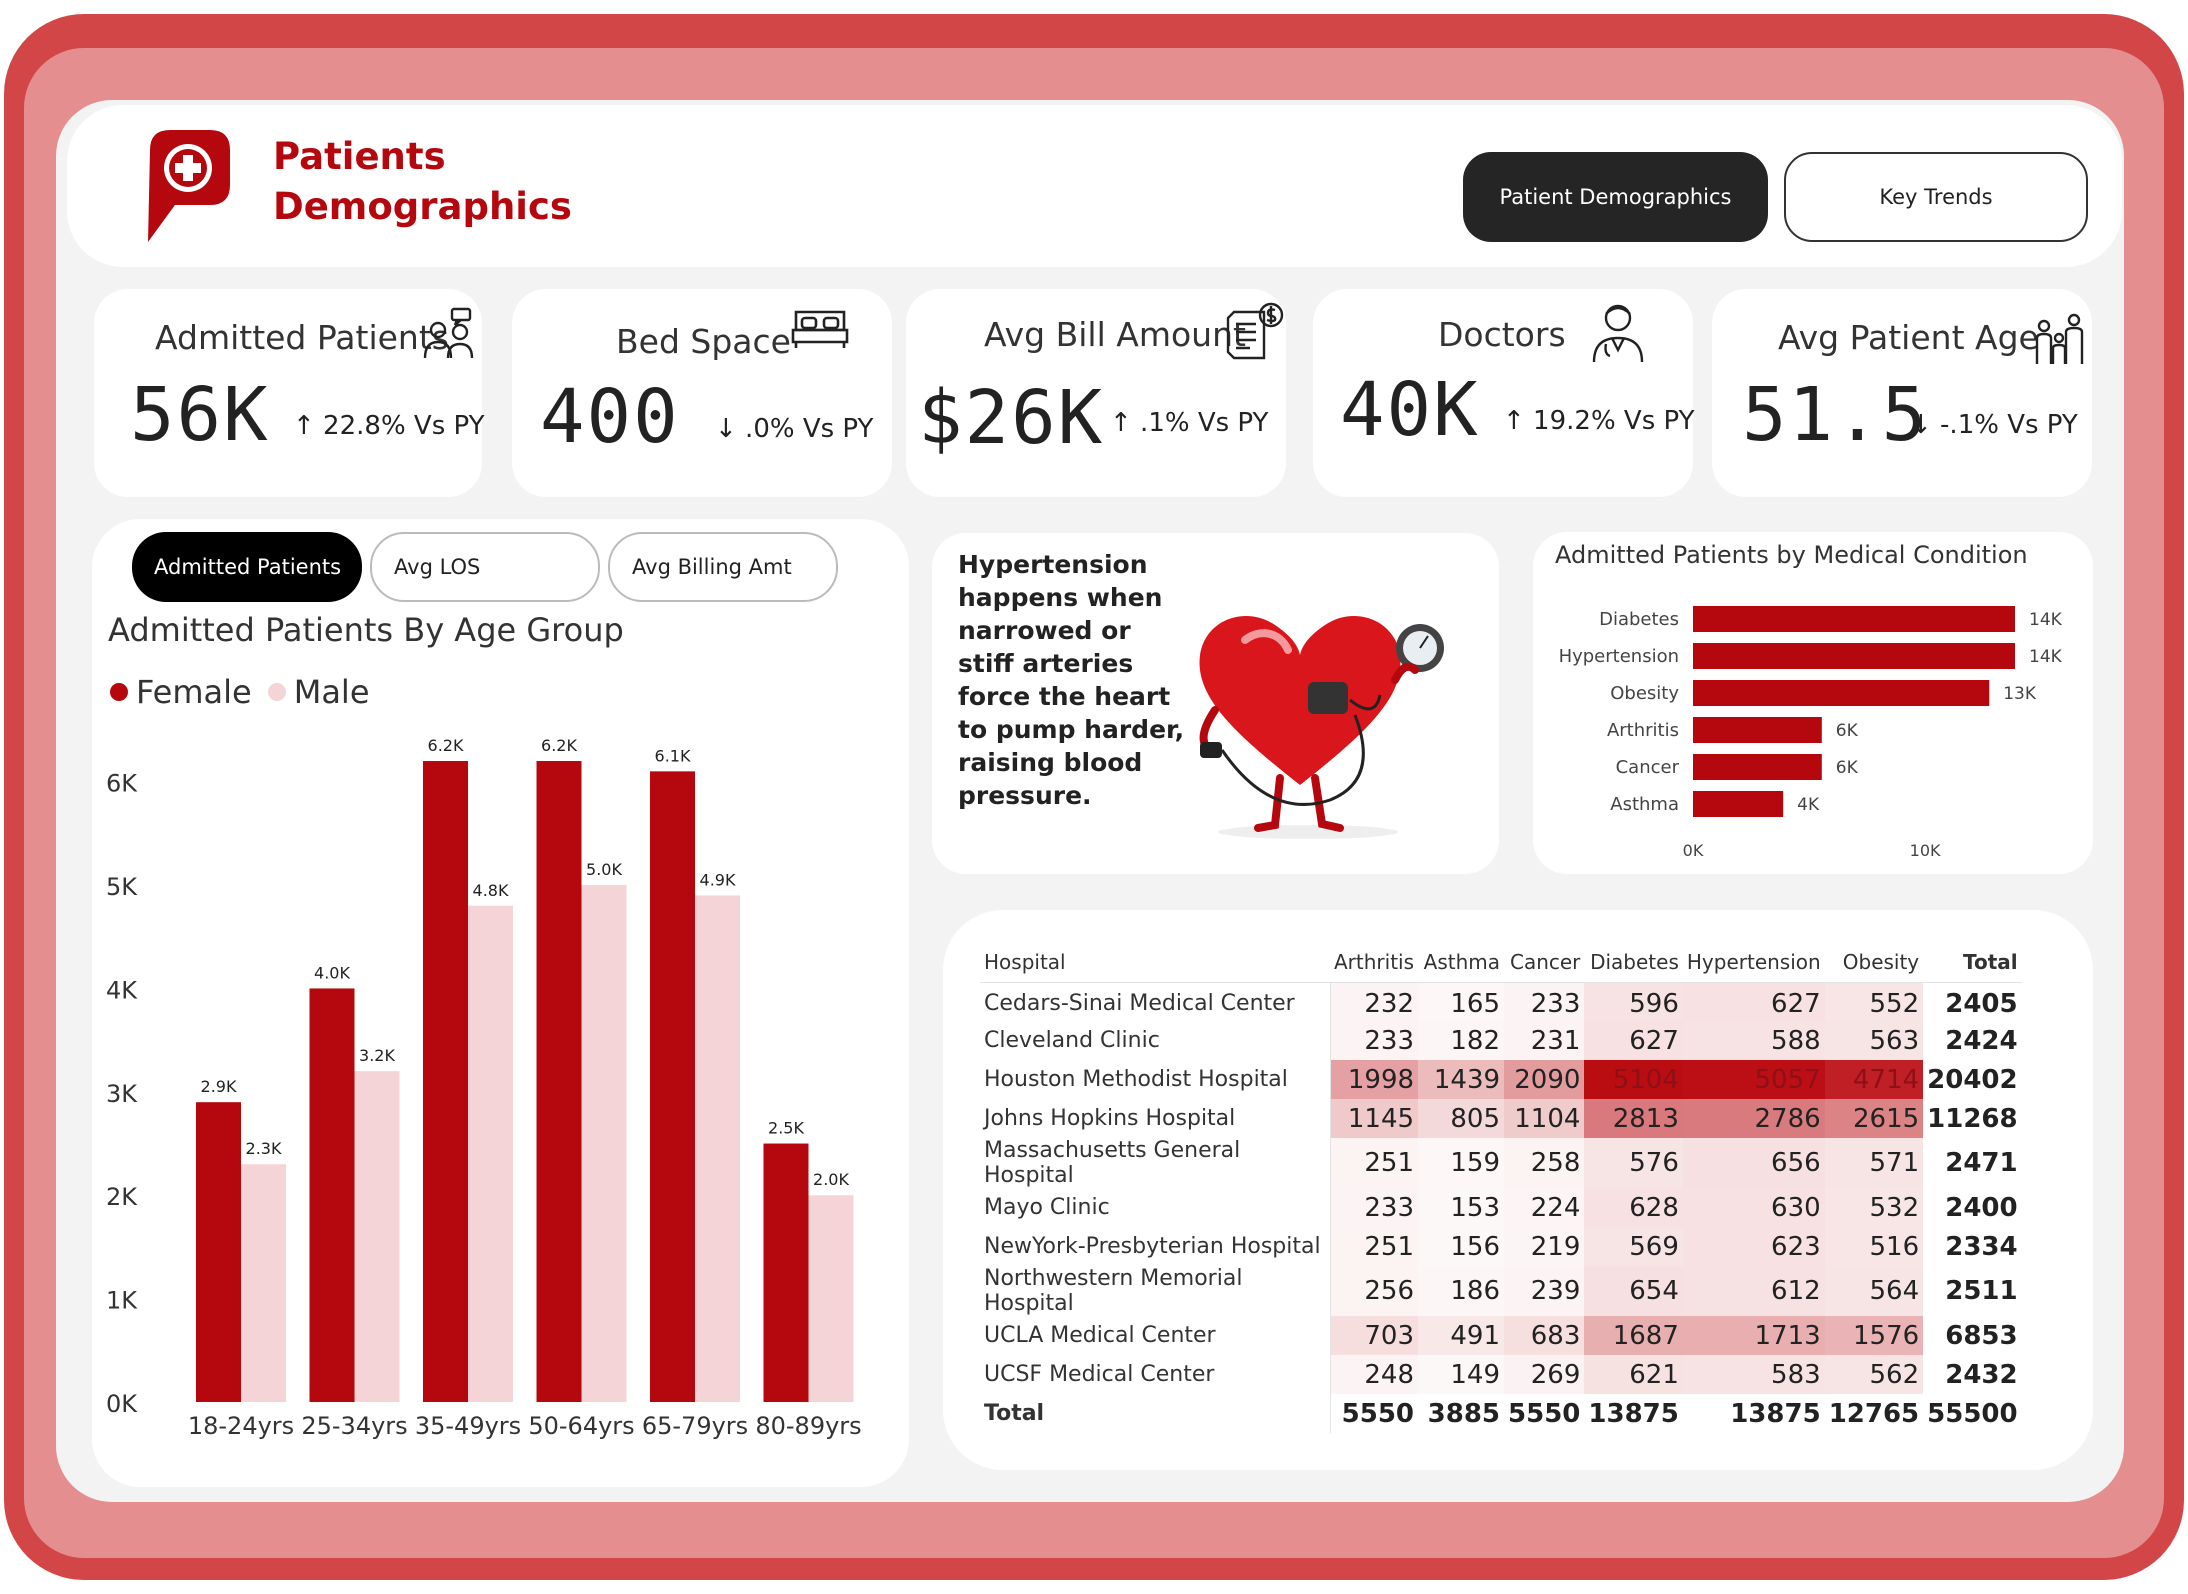 Image resolution: width=2188 pixels, height=1594 pixels. I want to click on nav-patient-demographics-button: Patient Demographics, so click(1615, 197).